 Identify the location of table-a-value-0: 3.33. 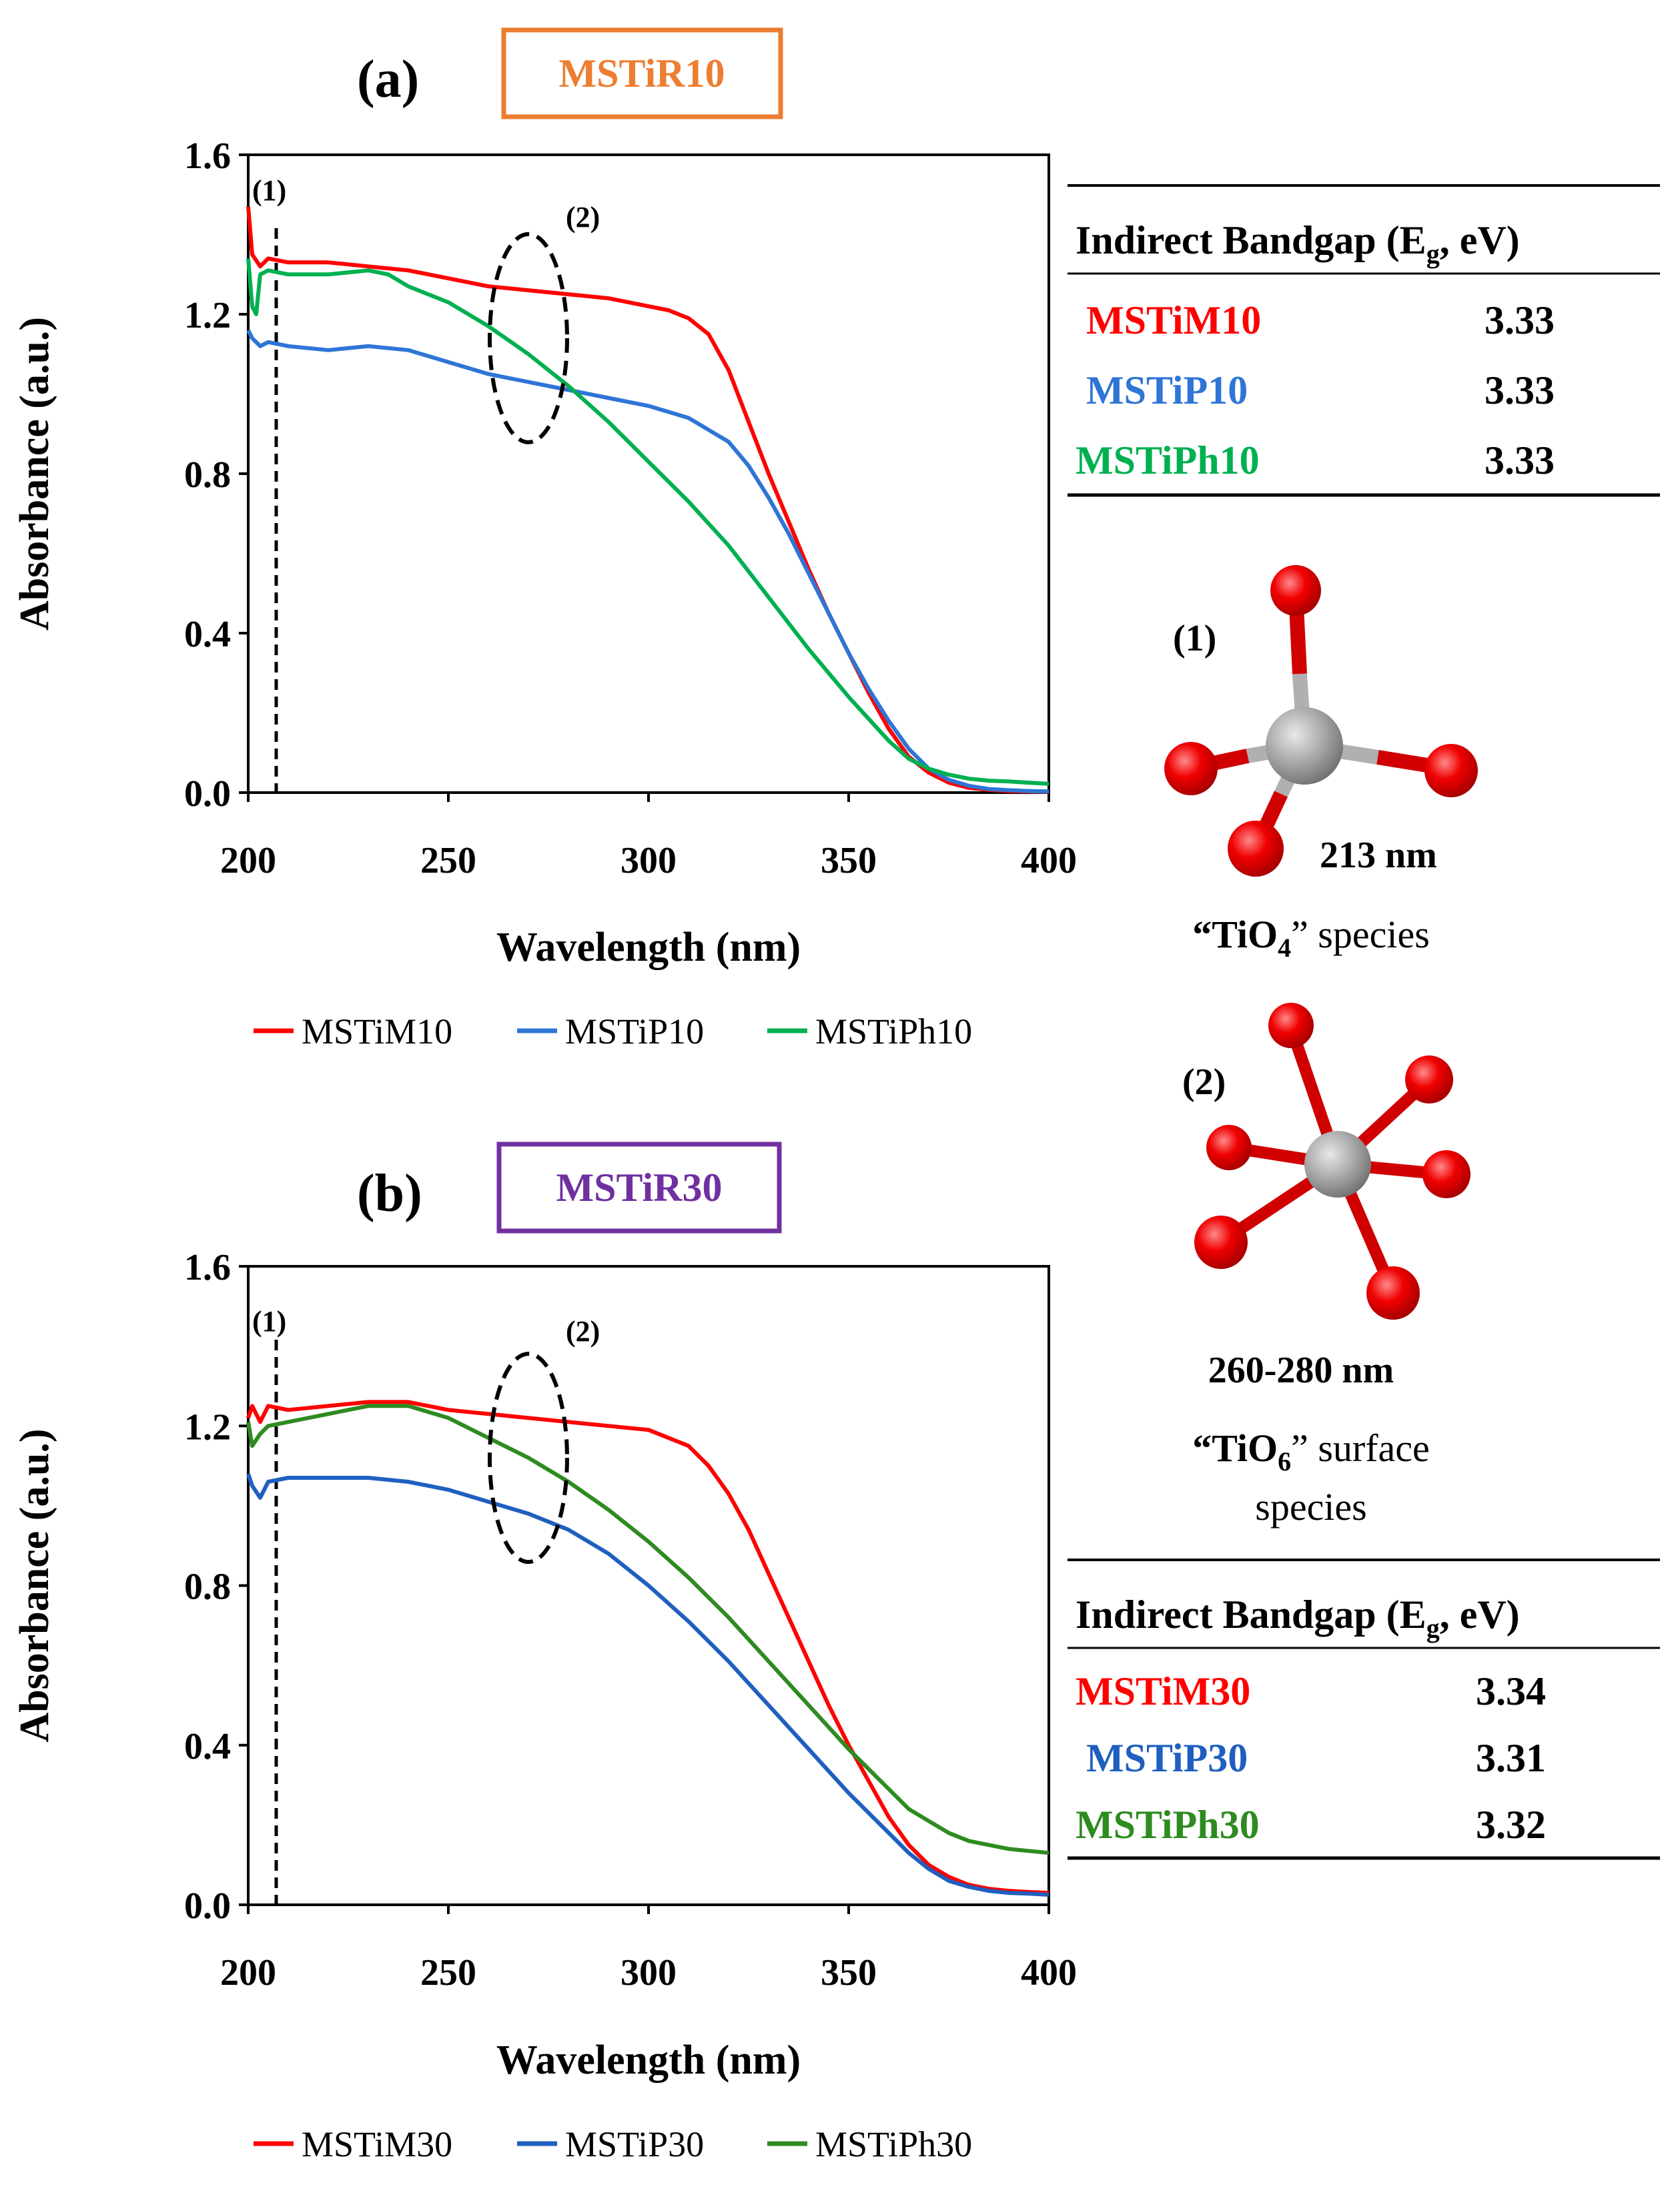
(1520, 320).